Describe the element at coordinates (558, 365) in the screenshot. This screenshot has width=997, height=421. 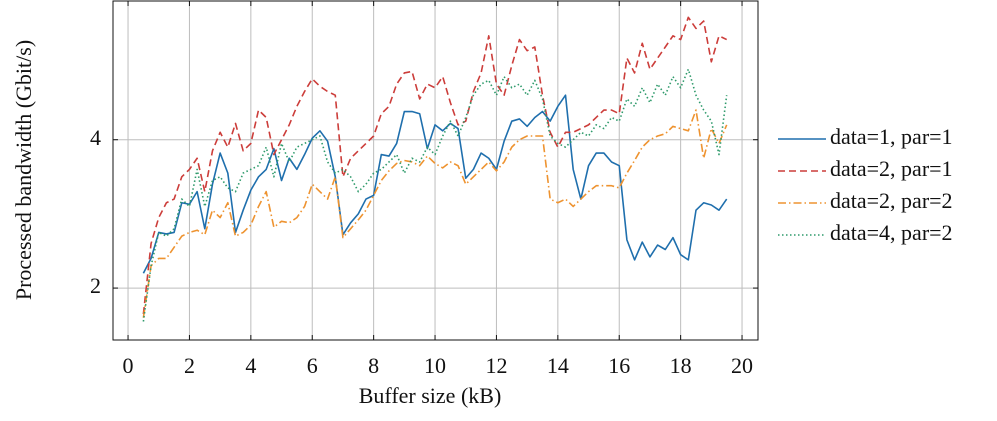
I see `x-tick-label: 14` at that location.